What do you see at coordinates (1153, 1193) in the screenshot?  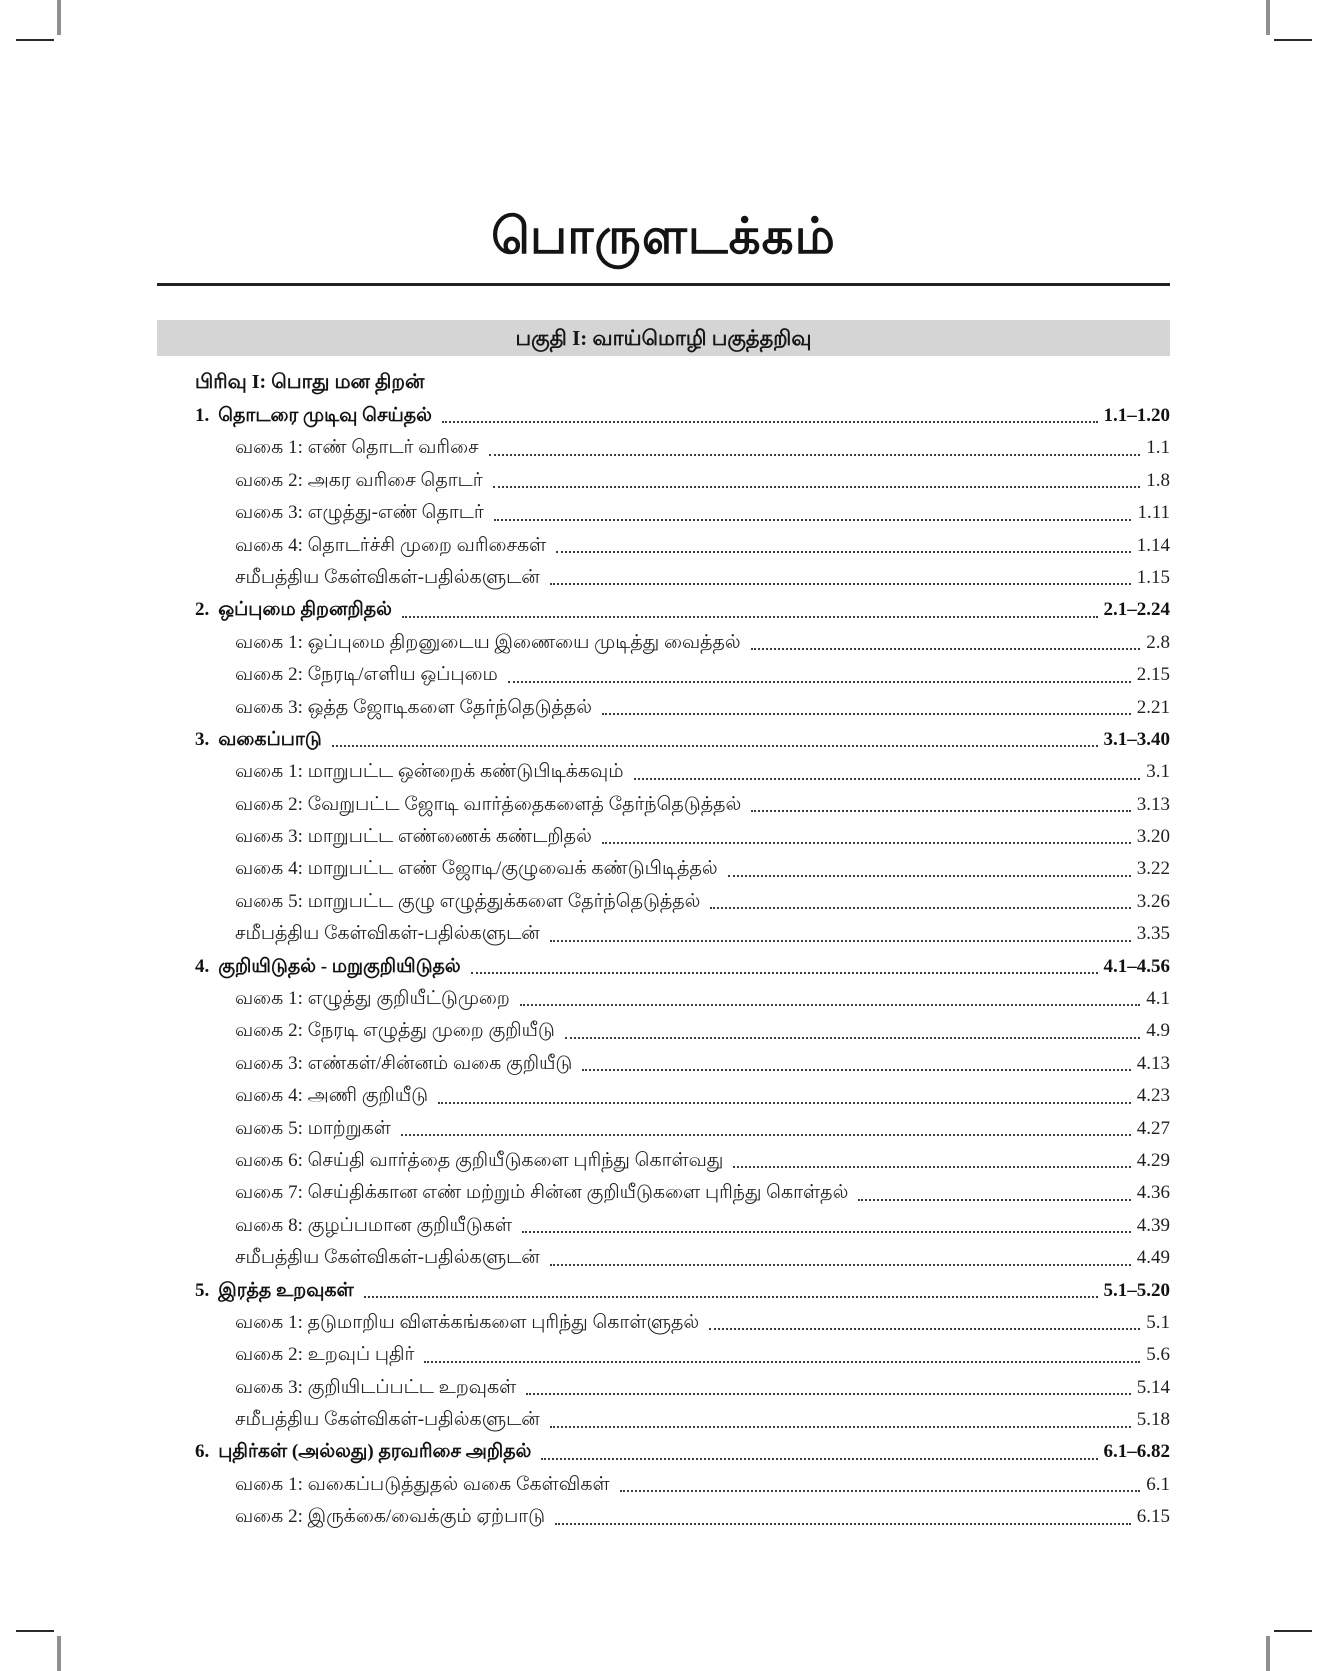 I see `page-number: 4.36` at bounding box center [1153, 1193].